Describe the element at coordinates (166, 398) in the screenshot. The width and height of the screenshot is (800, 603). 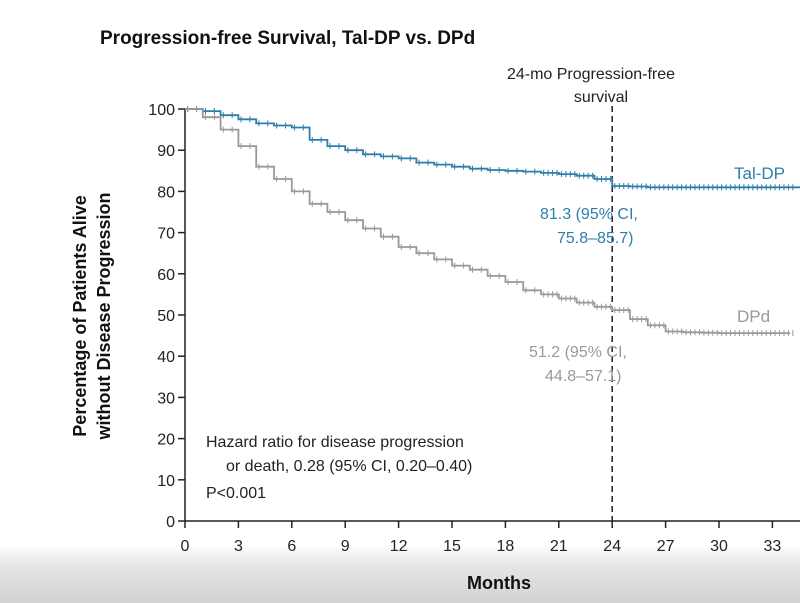
I see `y-tick-label: 30` at that location.